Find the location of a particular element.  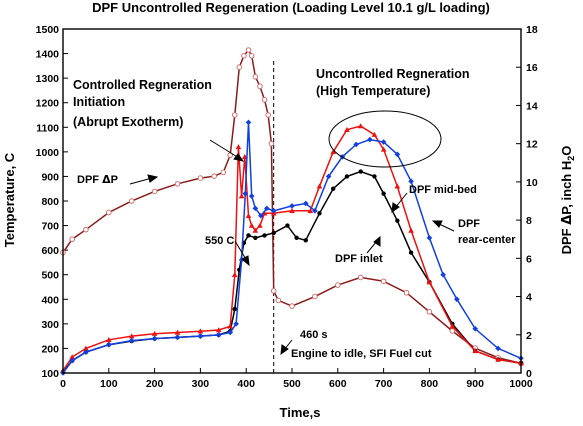

x-tick-label-0: 0 is located at coordinates (63, 384).